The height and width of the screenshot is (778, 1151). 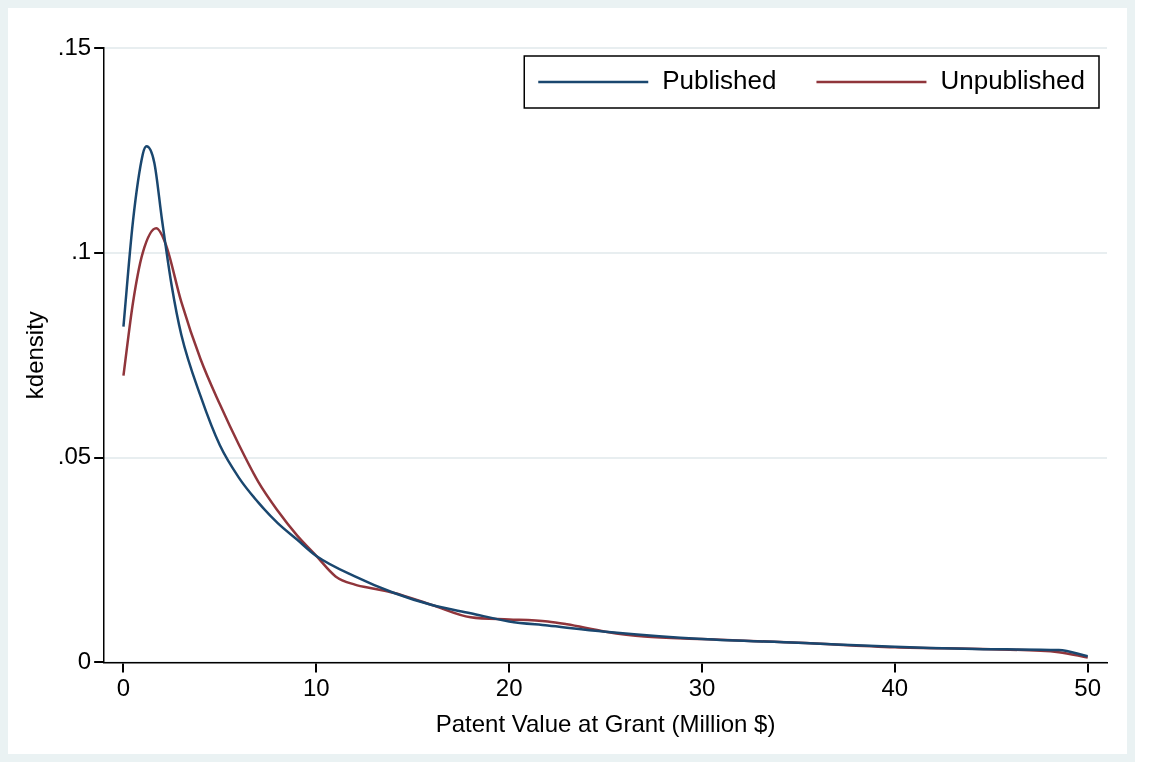 I want to click on y-tick-label: .05, so click(x=74, y=456).